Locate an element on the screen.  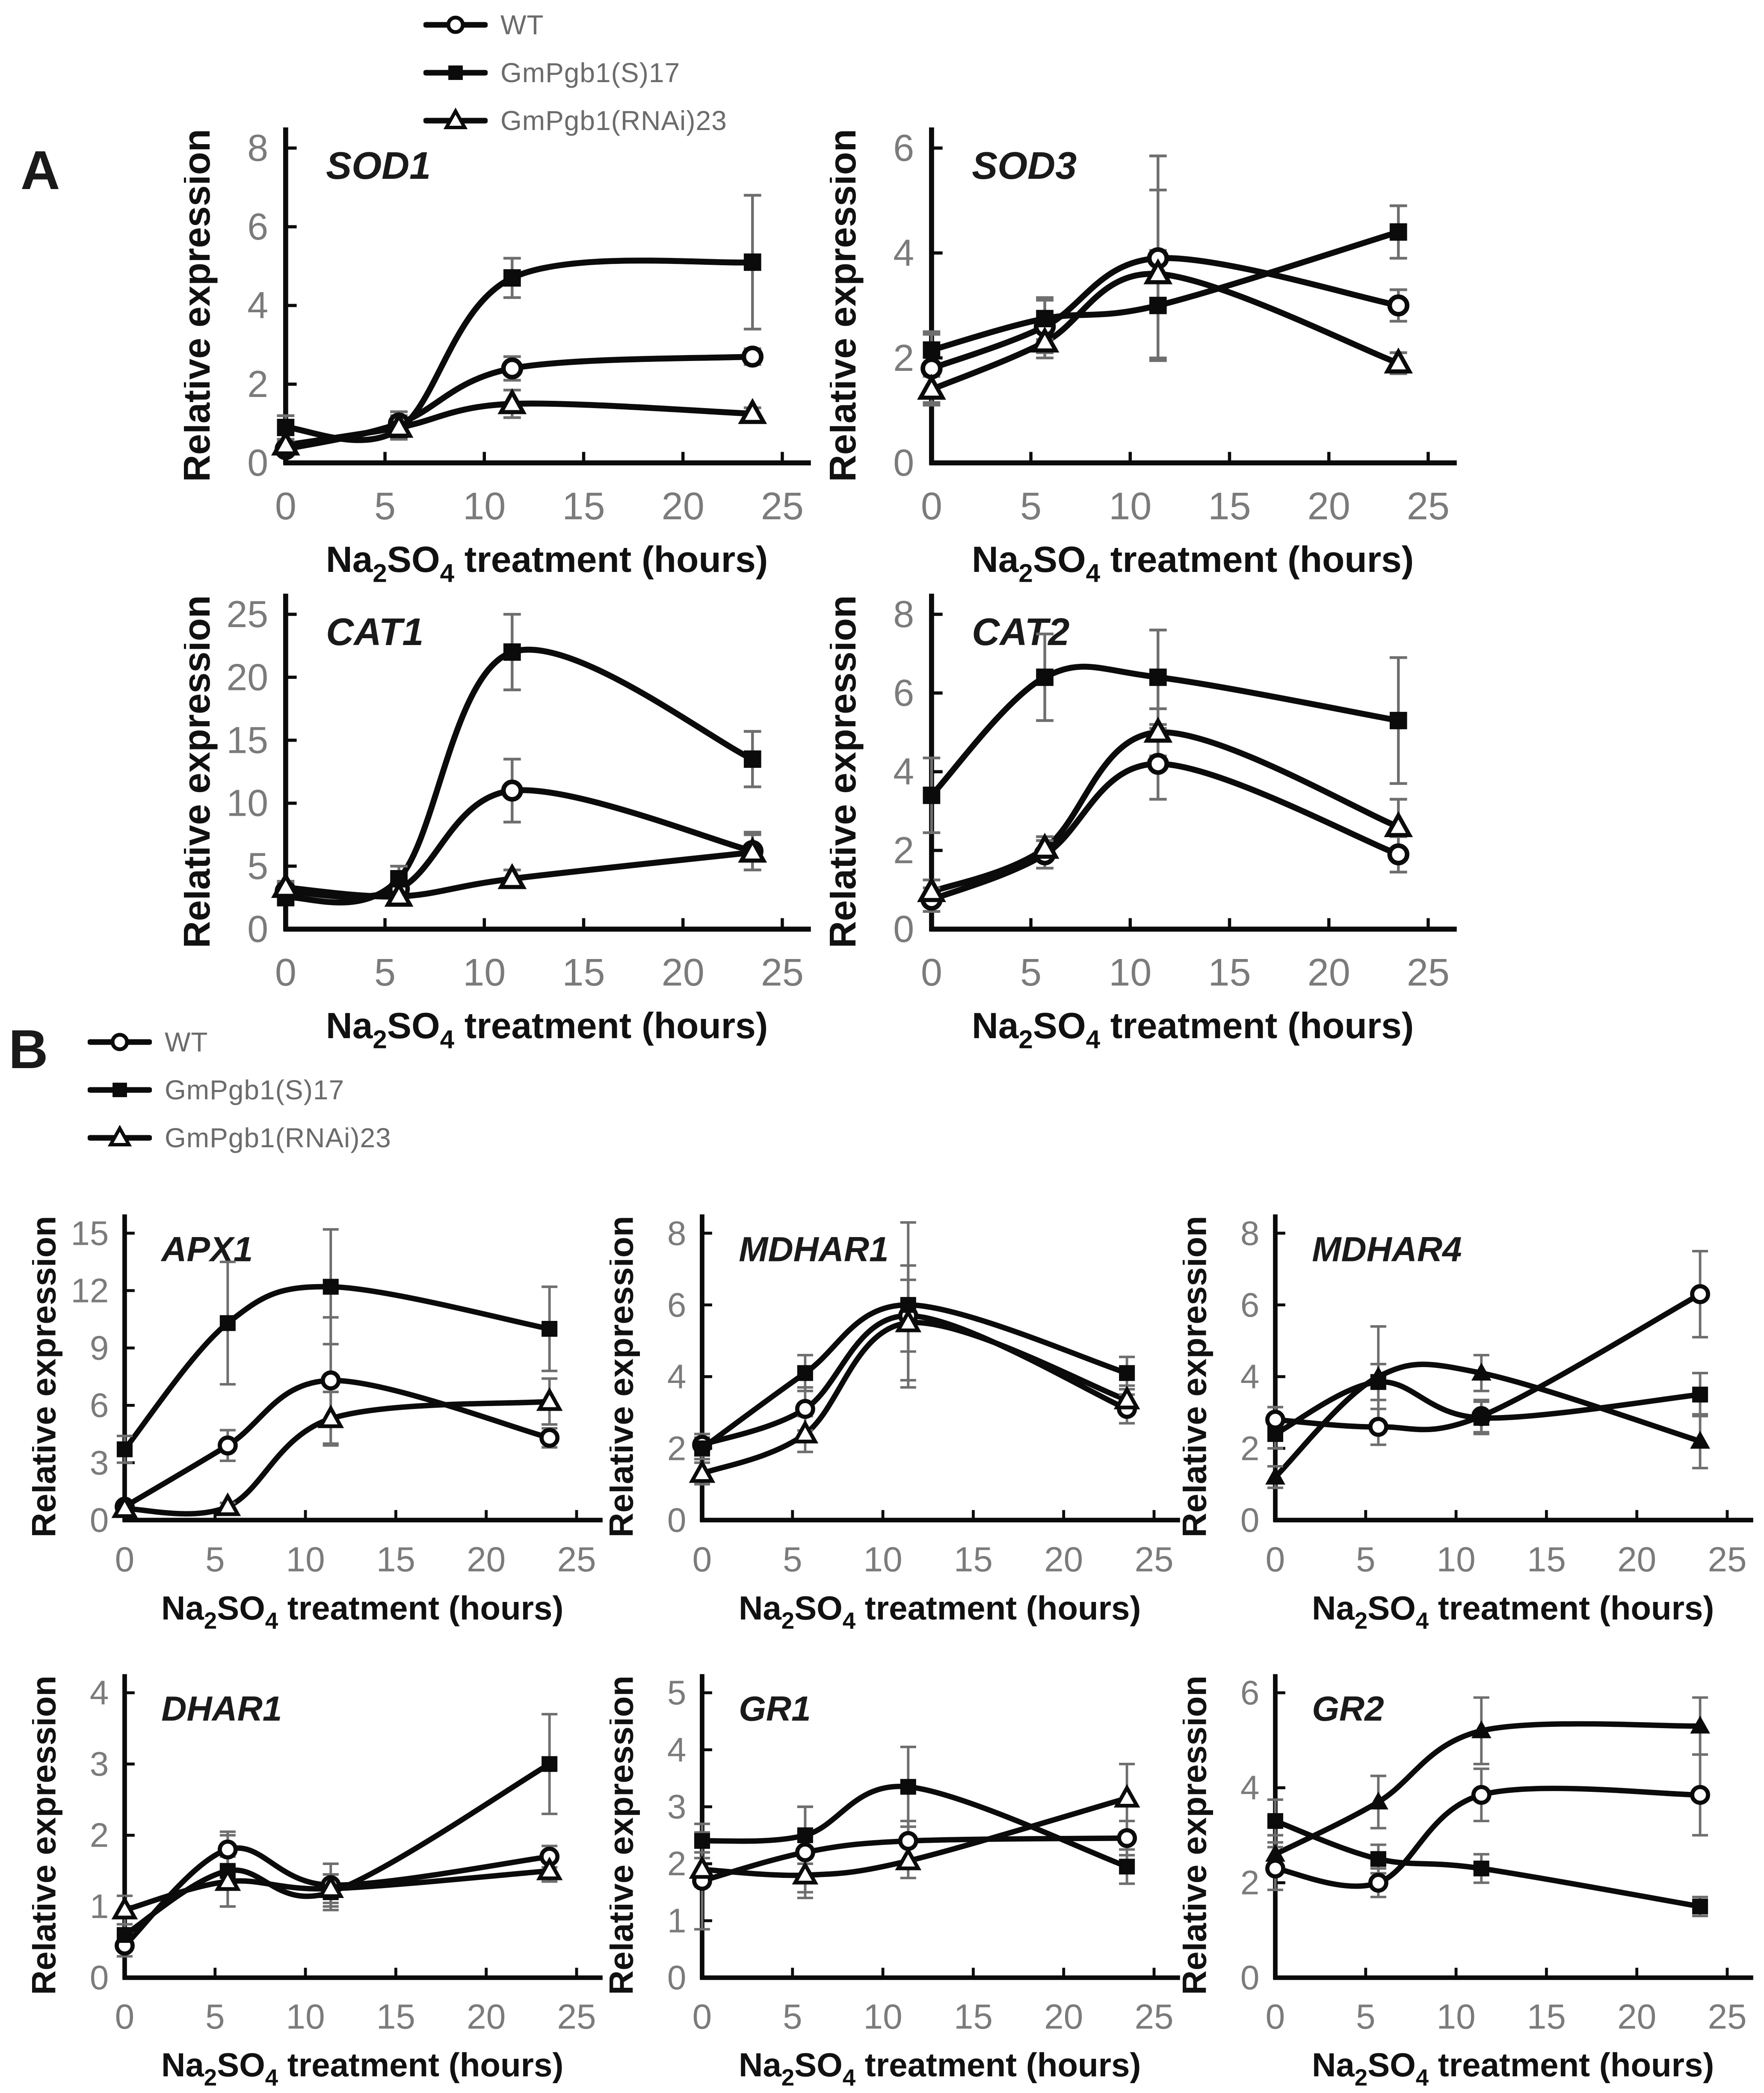
axes: 0 2 4 6 8 0 5 10 15 20 25 is located at coordinates (923, 1396).